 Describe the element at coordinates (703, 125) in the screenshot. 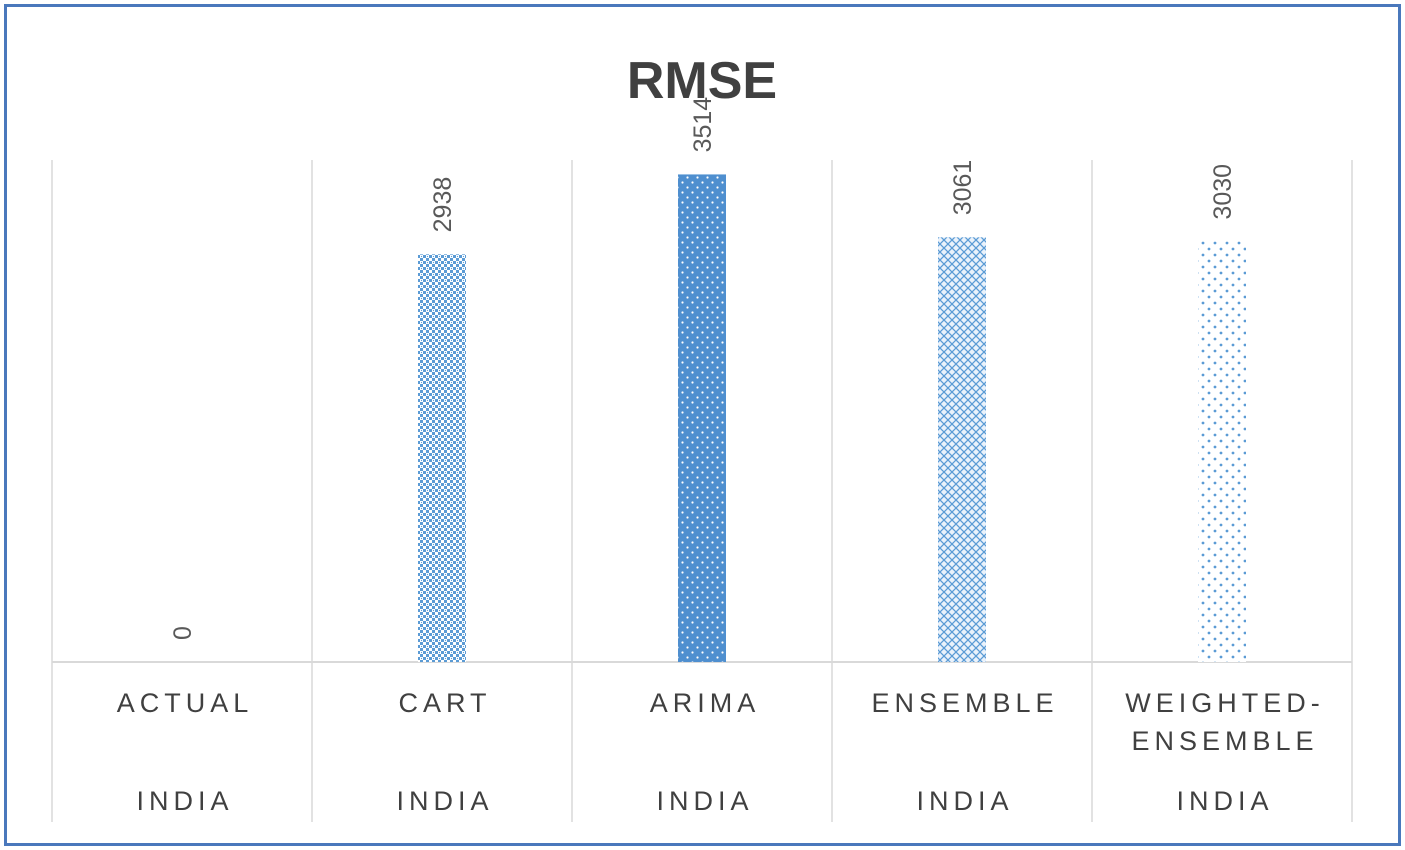

I see `data-label-2: 3514` at that location.